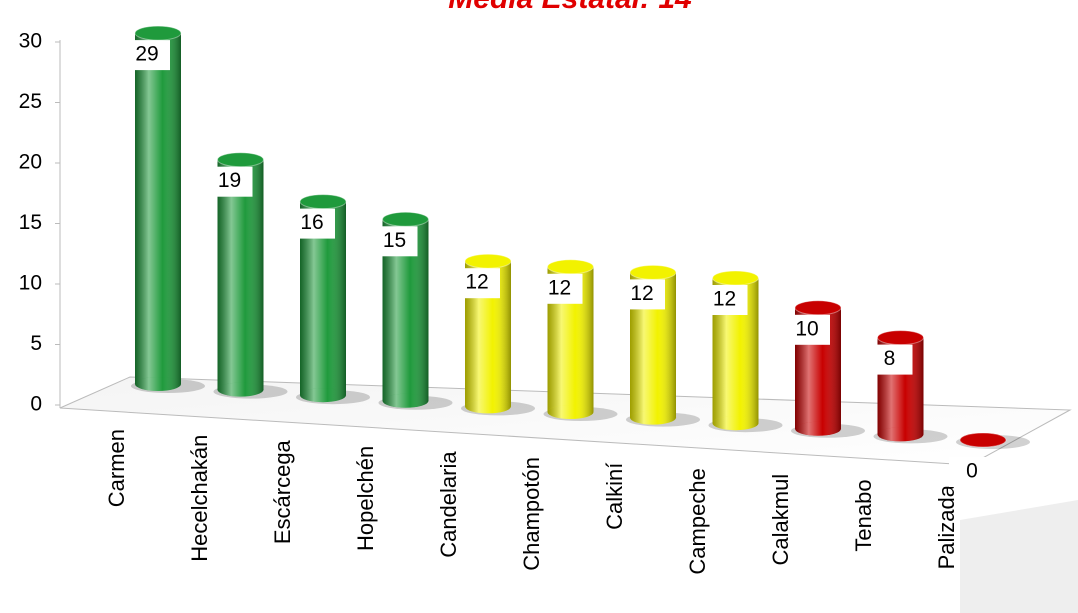 This screenshot has height=613, width=1078. What do you see at coordinates (30, 162) in the screenshot?
I see `y-tick-label: 20` at bounding box center [30, 162].